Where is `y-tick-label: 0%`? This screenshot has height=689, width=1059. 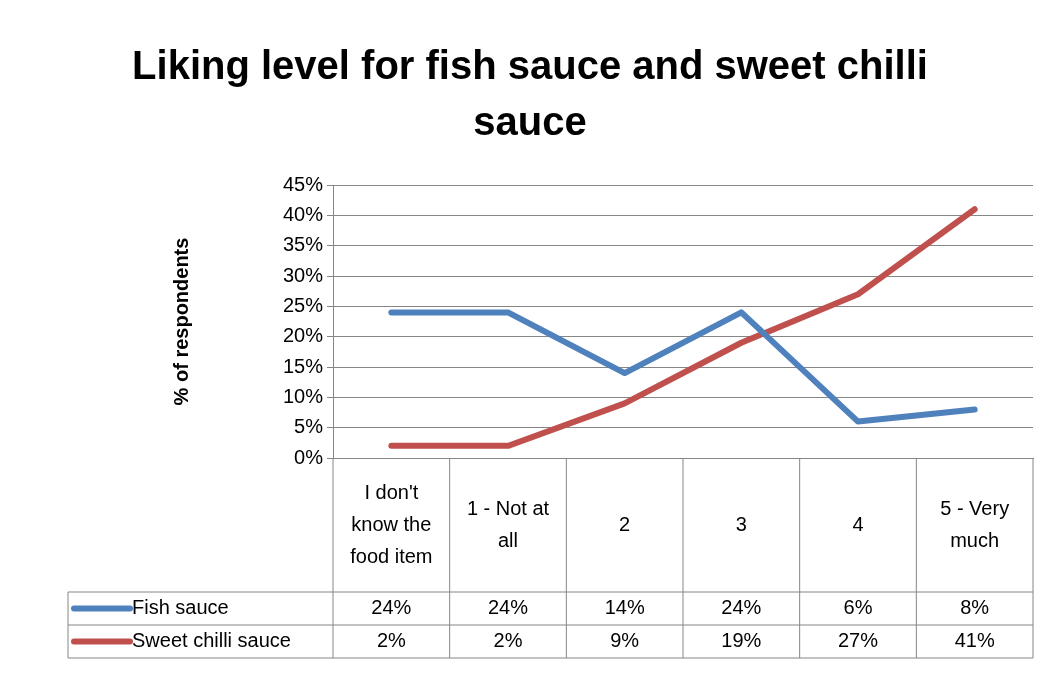 y-tick-label: 0% is located at coordinates (309, 456).